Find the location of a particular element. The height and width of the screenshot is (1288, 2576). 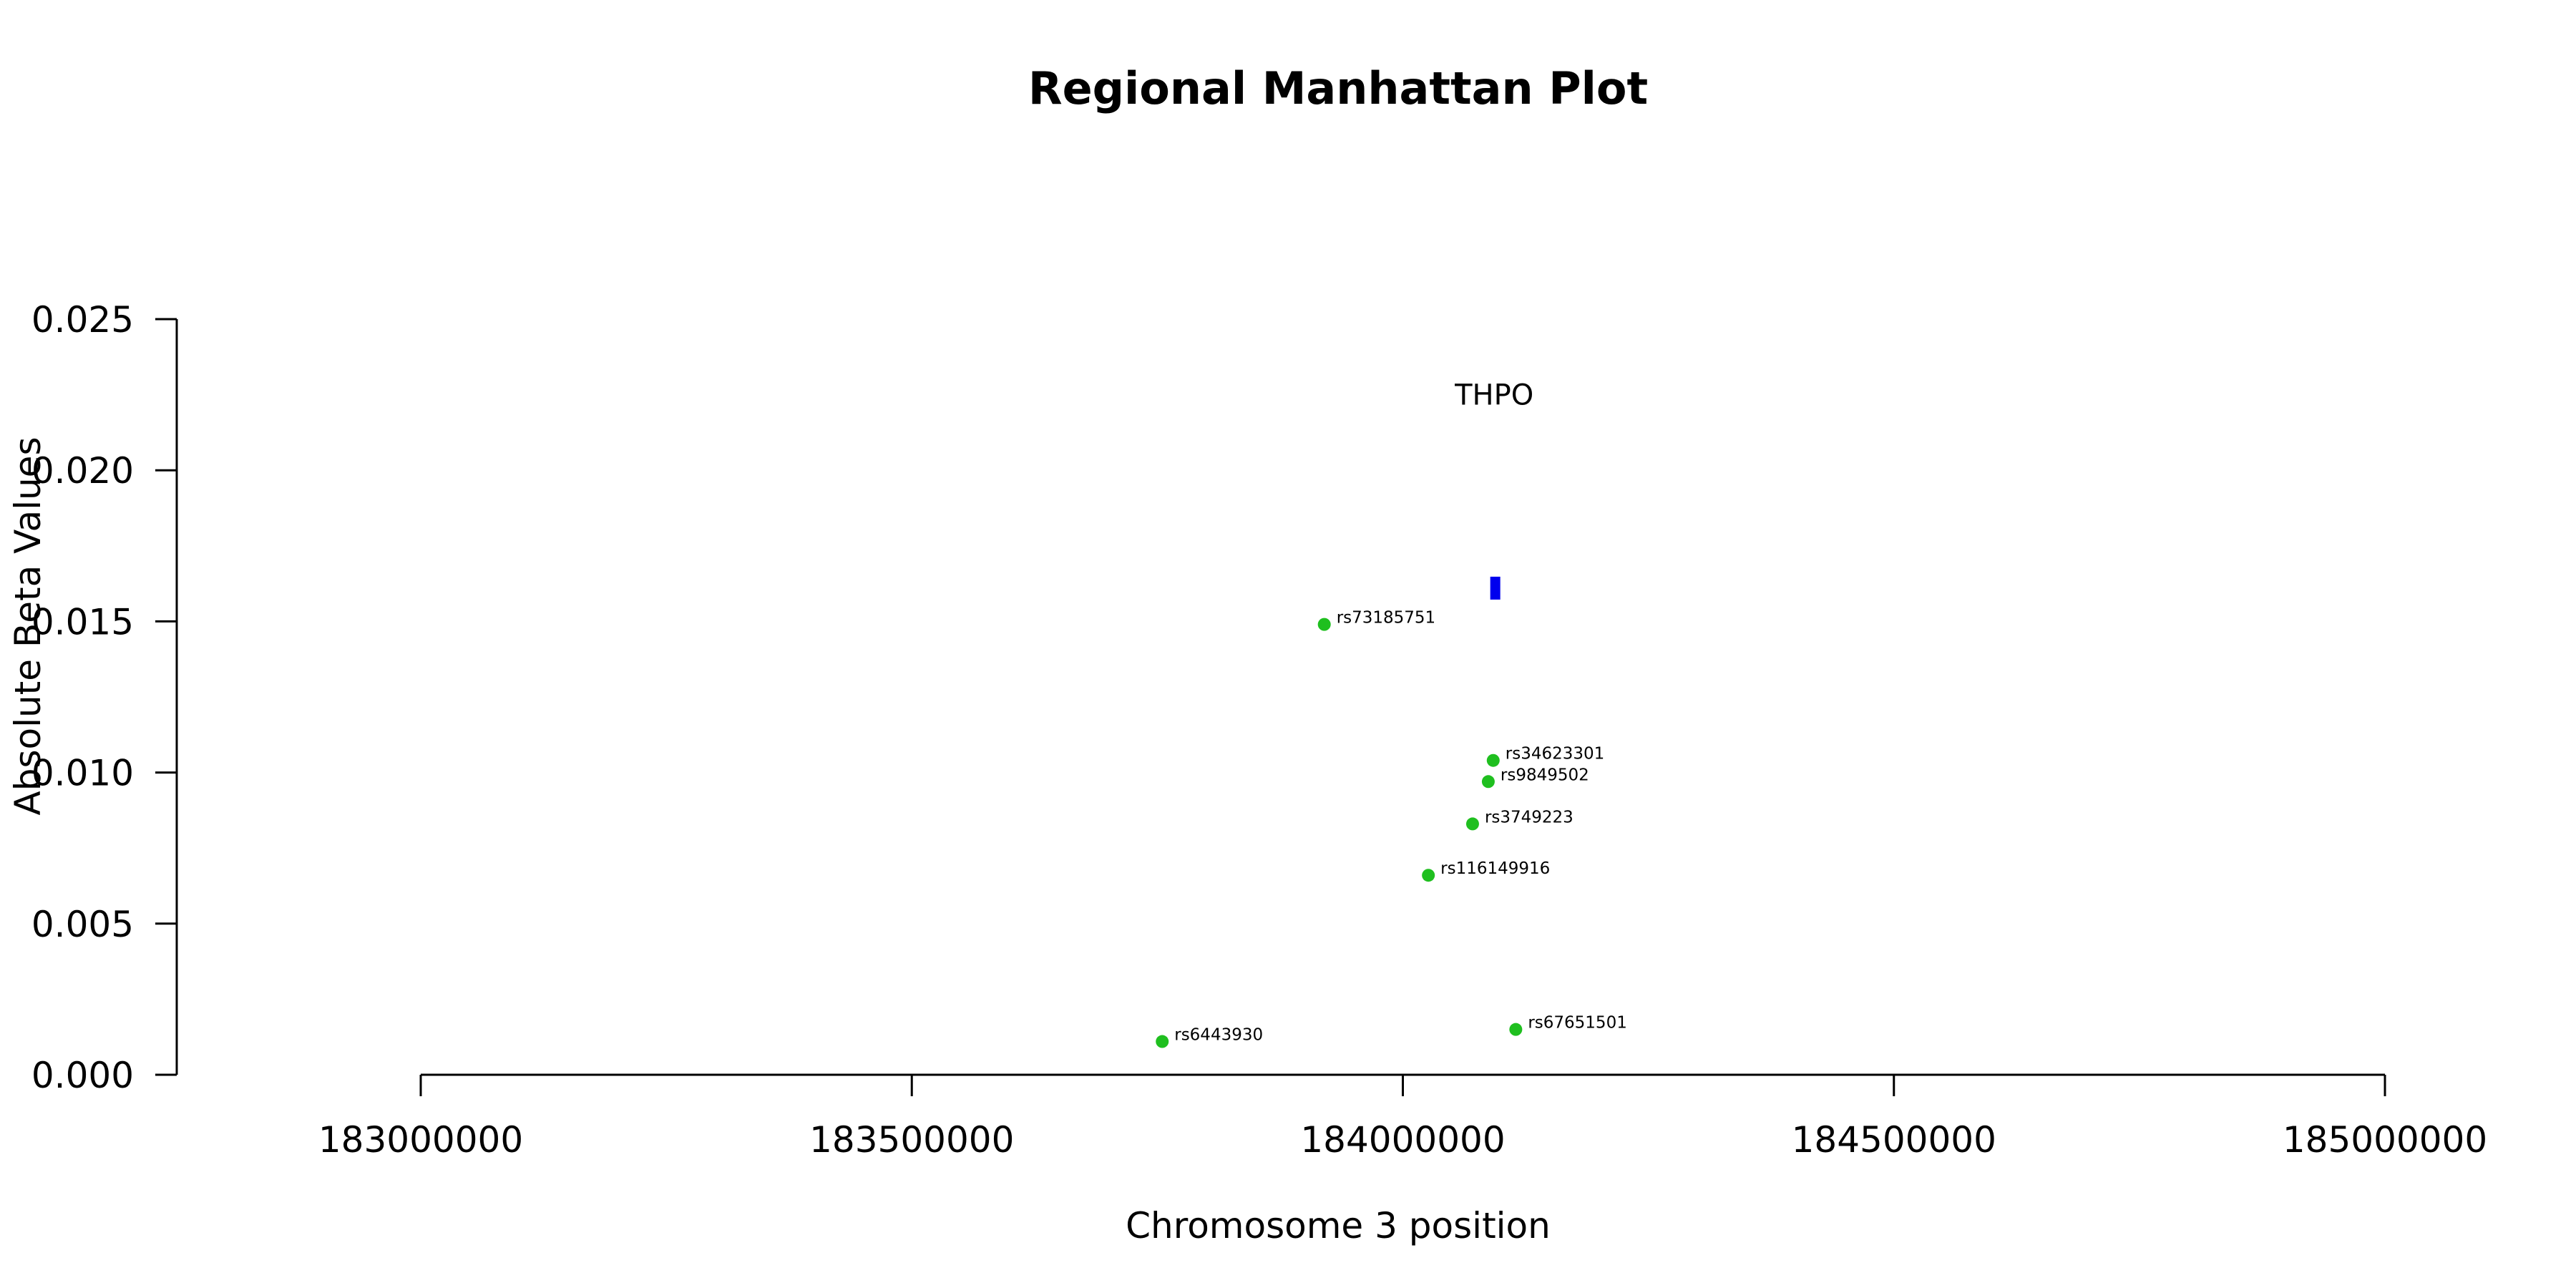

snp-label: rs116149916 is located at coordinates (1495, 868).